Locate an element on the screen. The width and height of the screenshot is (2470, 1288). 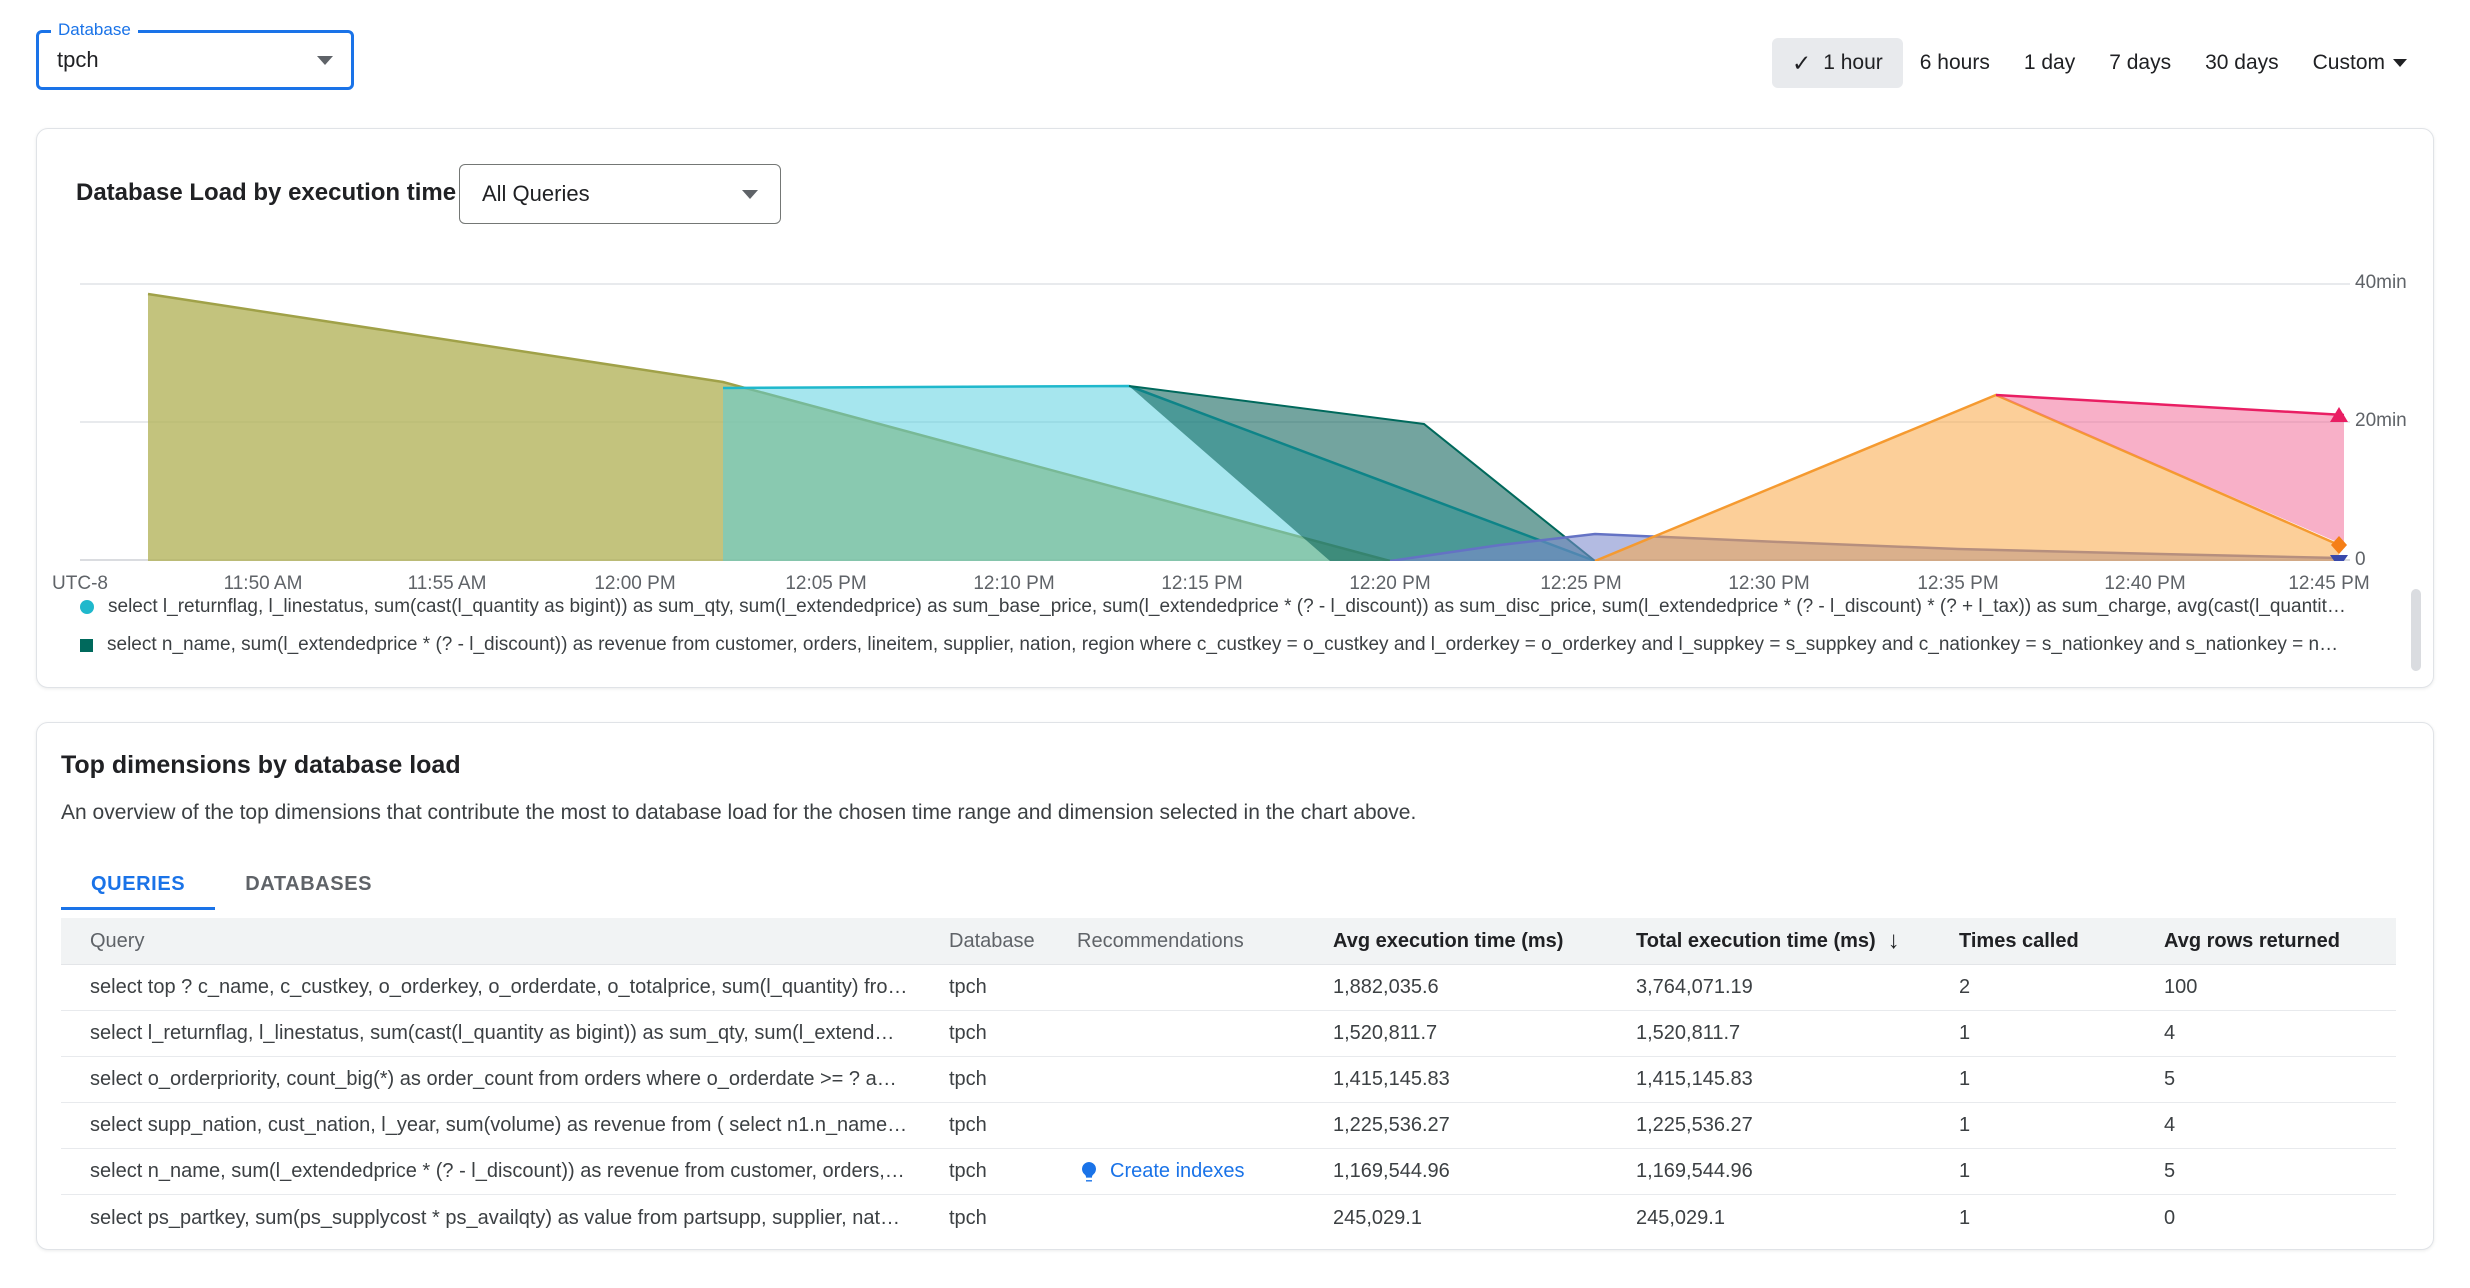
blue-triangle-marker-icon is located at coordinates (2339, 558).